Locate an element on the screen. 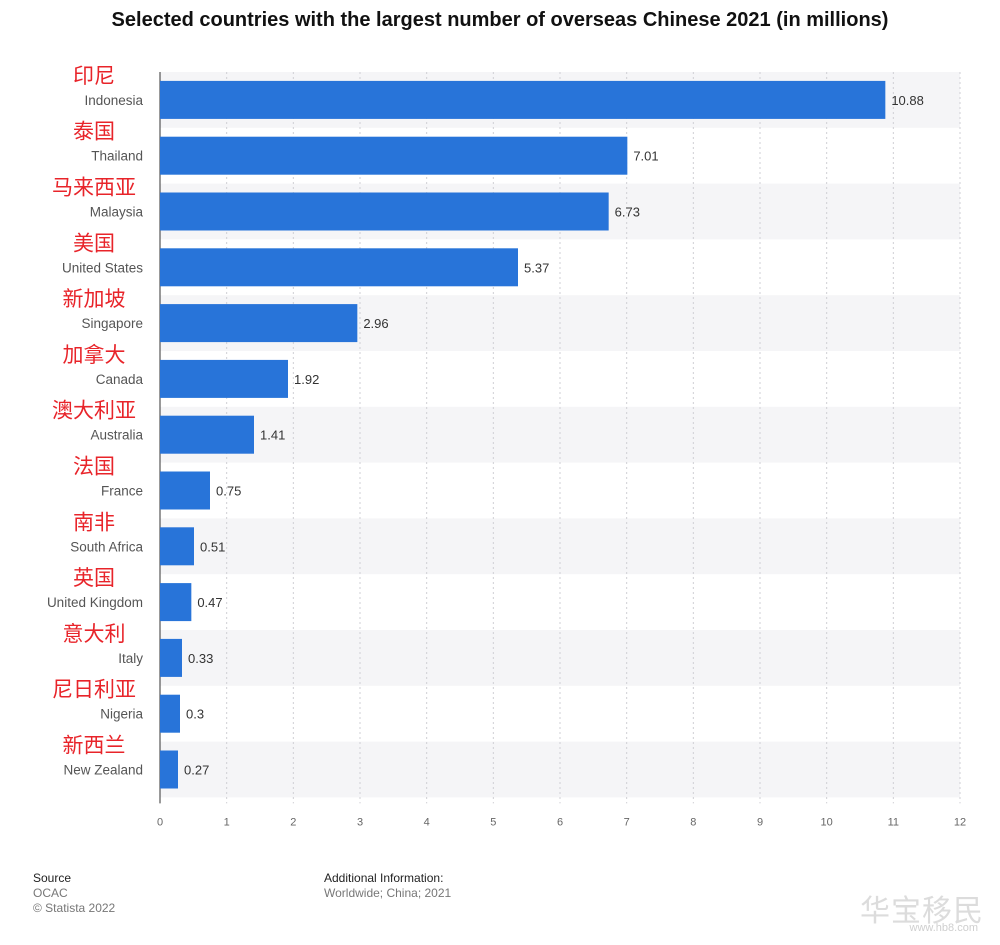 Image resolution: width=1000 pixels, height=945 pixels. y-tick-label: Canada is located at coordinates (120, 379).